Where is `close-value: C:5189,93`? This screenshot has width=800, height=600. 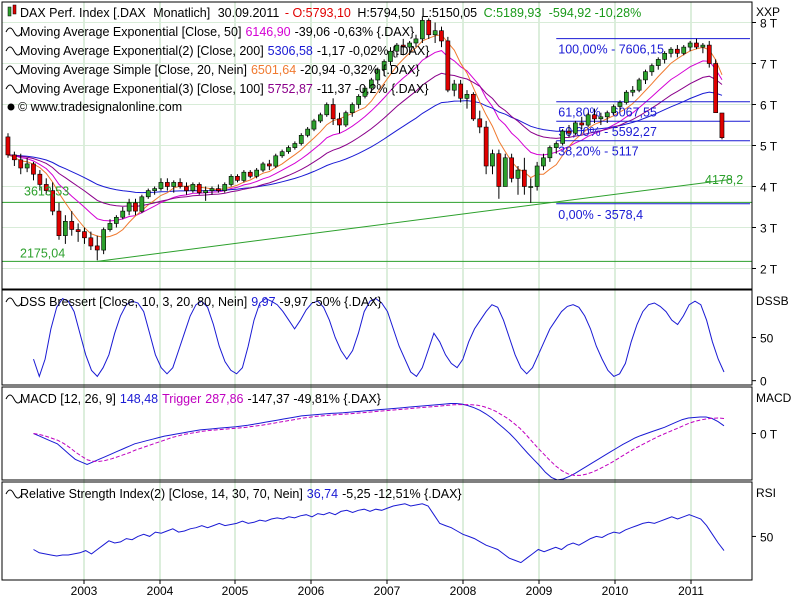 close-value: C:5189,93 is located at coordinates (513, 13).